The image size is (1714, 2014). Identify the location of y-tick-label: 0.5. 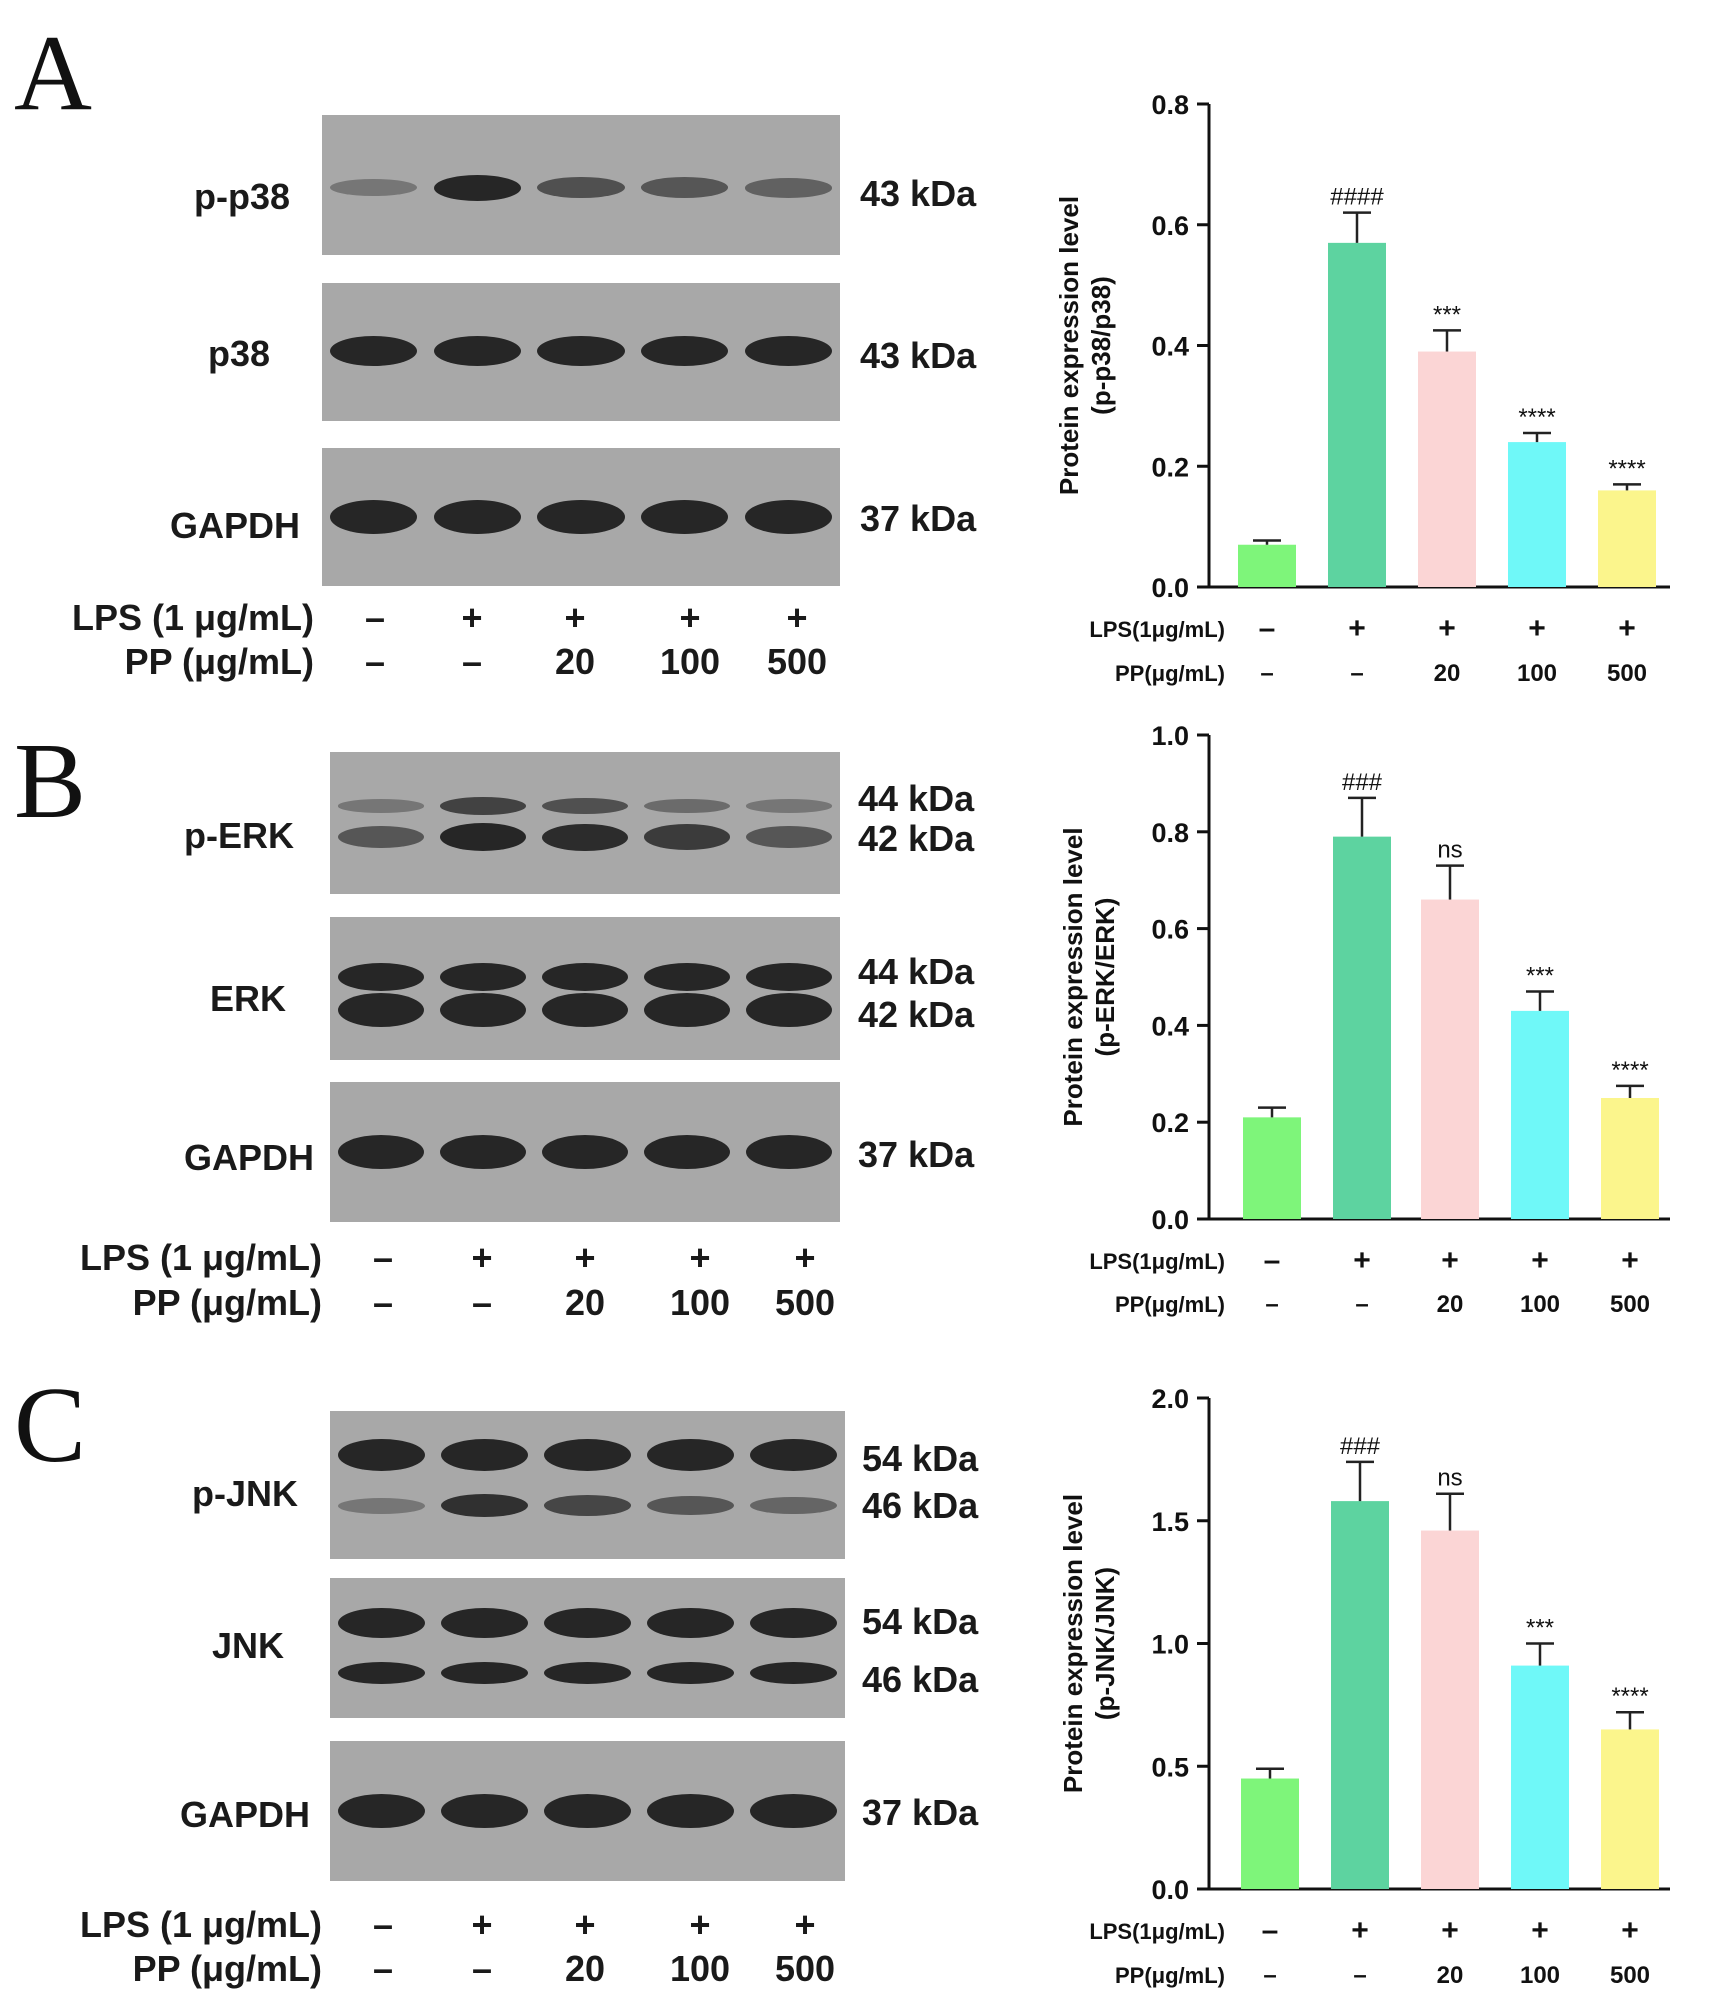
(1170, 1767).